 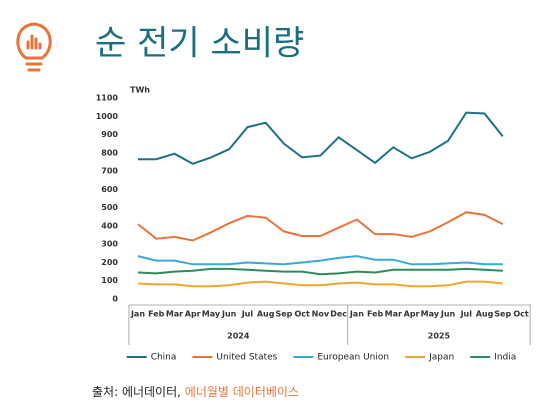 I want to click on y-tick-label: 300, so click(x=109, y=244).